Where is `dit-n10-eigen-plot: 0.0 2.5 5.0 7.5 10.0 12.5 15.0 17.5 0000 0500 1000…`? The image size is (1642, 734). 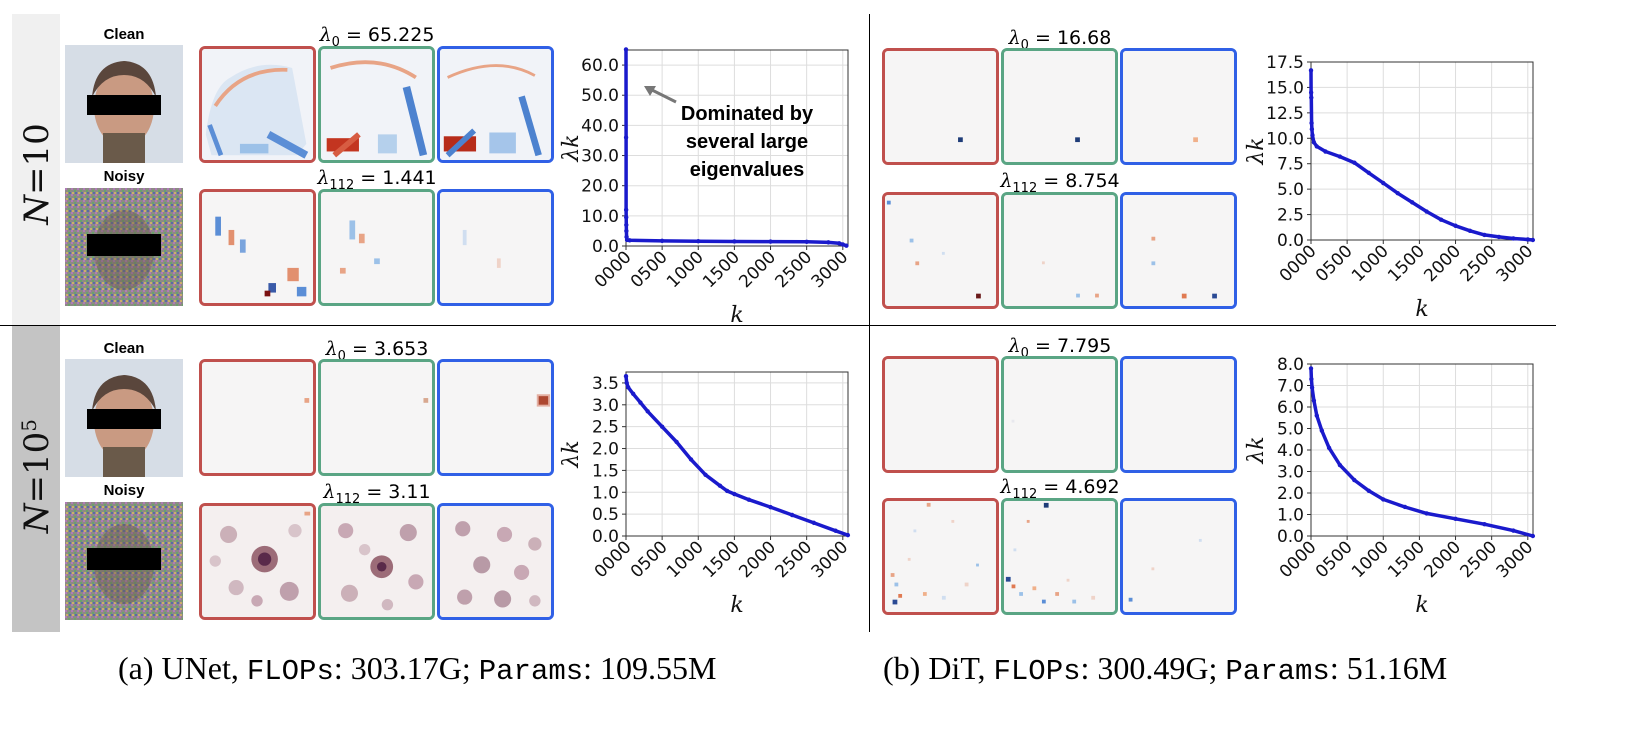
dit-n10-eigen-plot: 0.0 2.5 5.0 7.5 10.0 12.5 15.0 17.5 0000 0500 1000… is located at coordinates (1394, 183).